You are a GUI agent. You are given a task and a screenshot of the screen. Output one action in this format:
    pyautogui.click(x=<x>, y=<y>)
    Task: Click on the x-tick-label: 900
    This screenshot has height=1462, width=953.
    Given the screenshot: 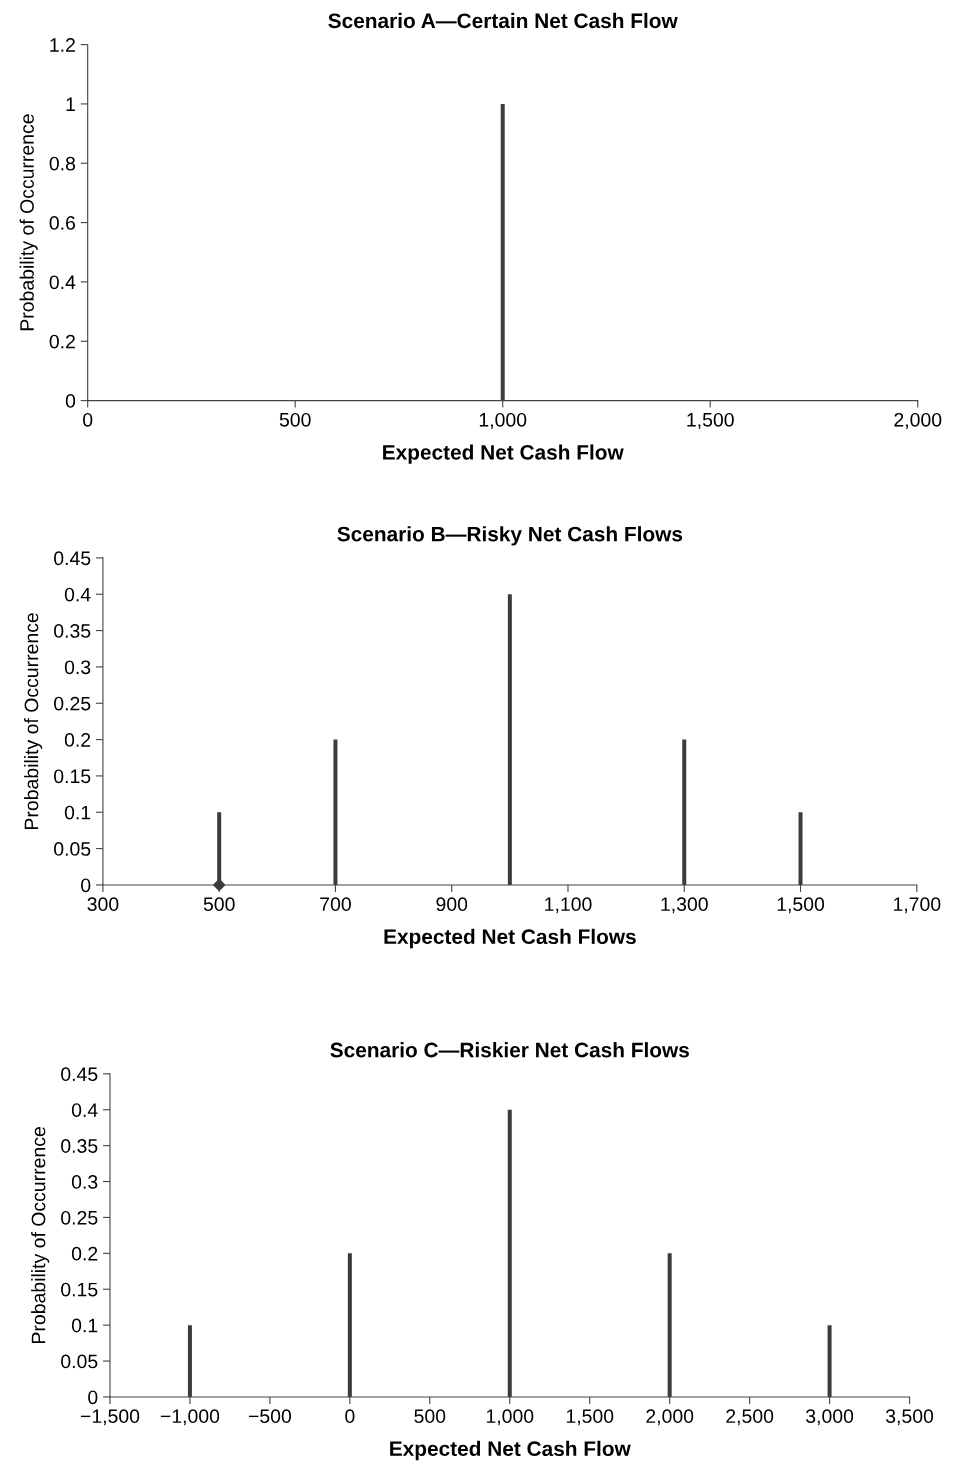 What is the action you would take?
    pyautogui.click(x=452, y=904)
    